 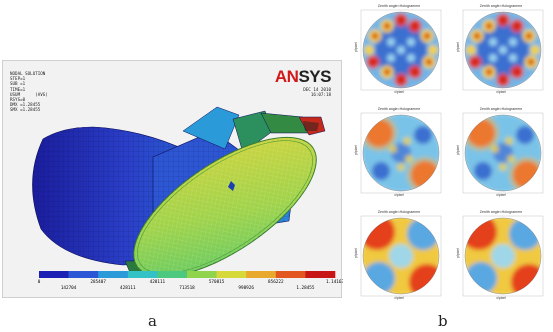 I want to click on header-line: DMX =1.28455, so click(x=25, y=105).